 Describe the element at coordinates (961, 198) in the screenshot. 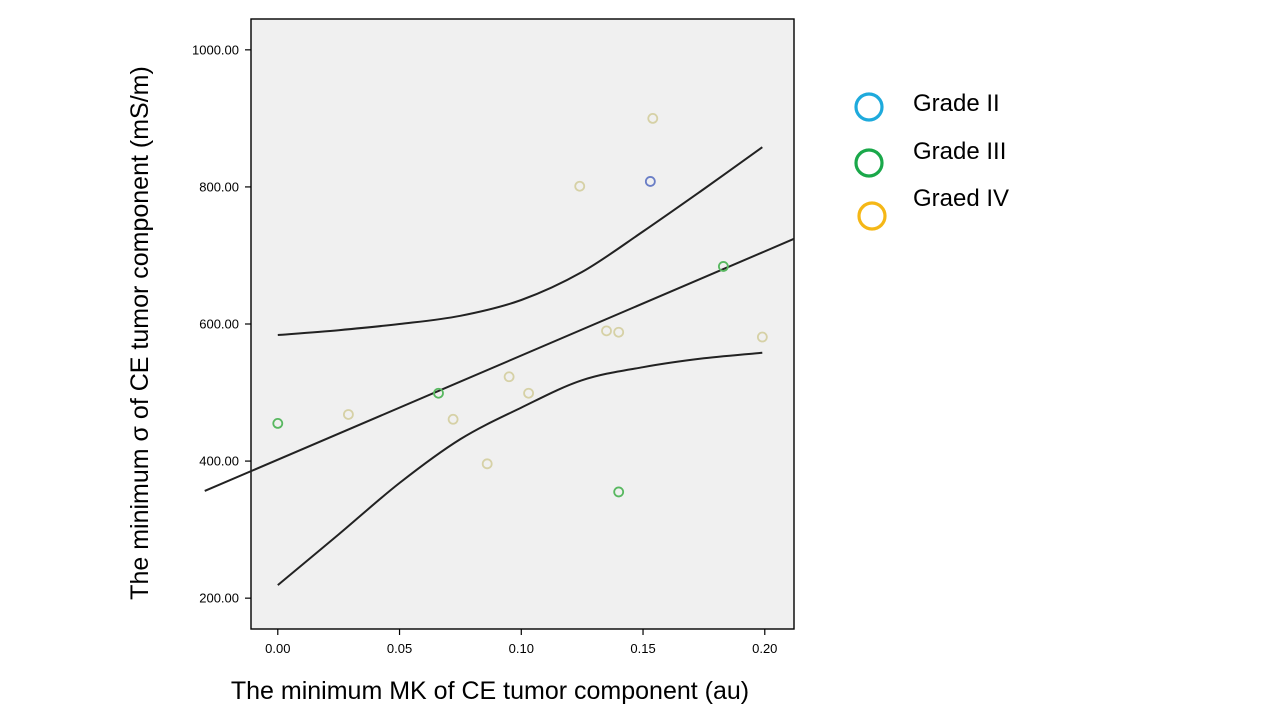

I see `legend-label: Graed IV` at that location.